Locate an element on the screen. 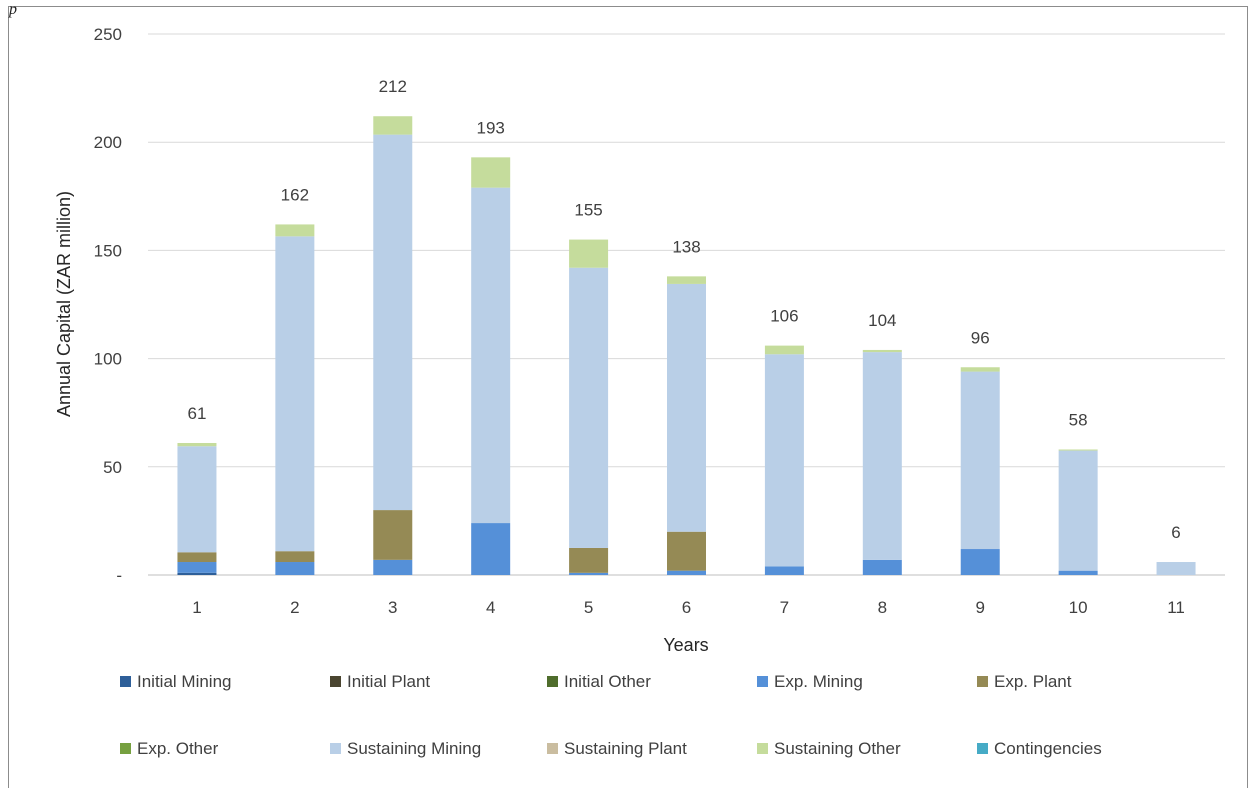 Image resolution: width=1250 pixels, height=788 pixels. x-tick-label: 5 is located at coordinates (588, 607).